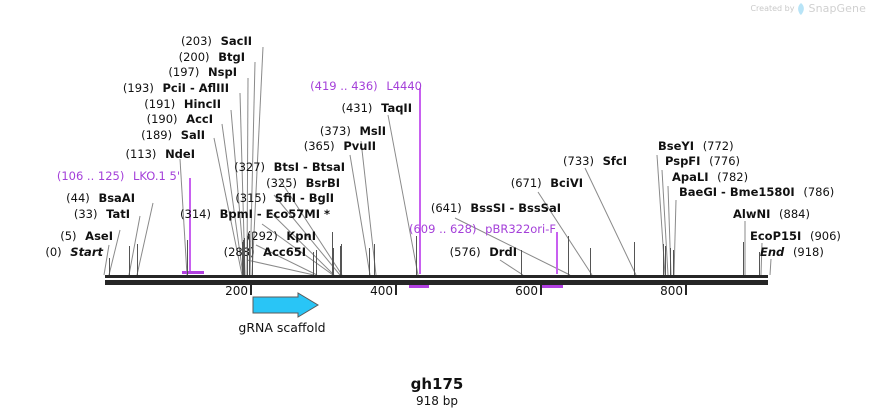 The height and width of the screenshot is (415, 874). What do you see at coordinates (222, 72) in the screenshot?
I see `enzyme-name: NspI` at bounding box center [222, 72].